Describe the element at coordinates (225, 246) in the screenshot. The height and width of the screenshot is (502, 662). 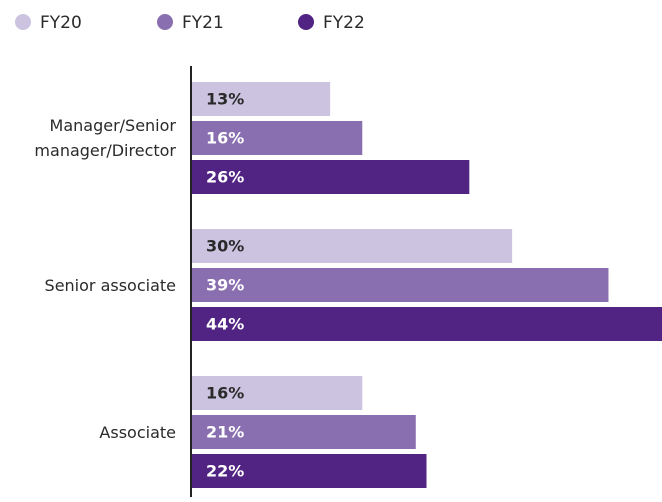
I see `value-label: 30%` at that location.